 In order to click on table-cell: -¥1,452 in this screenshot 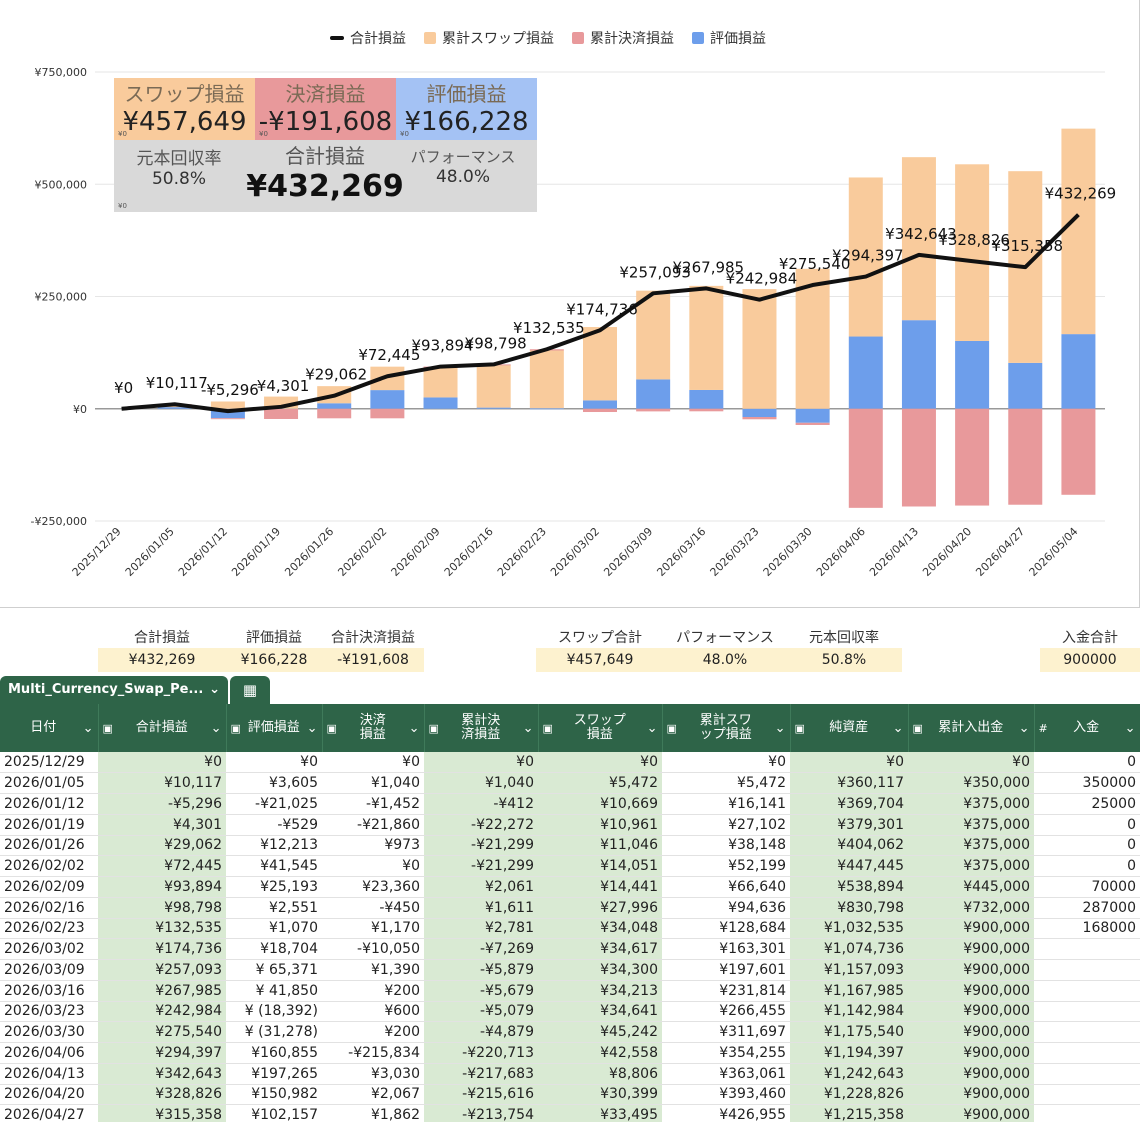, I will do `click(373, 804)`.